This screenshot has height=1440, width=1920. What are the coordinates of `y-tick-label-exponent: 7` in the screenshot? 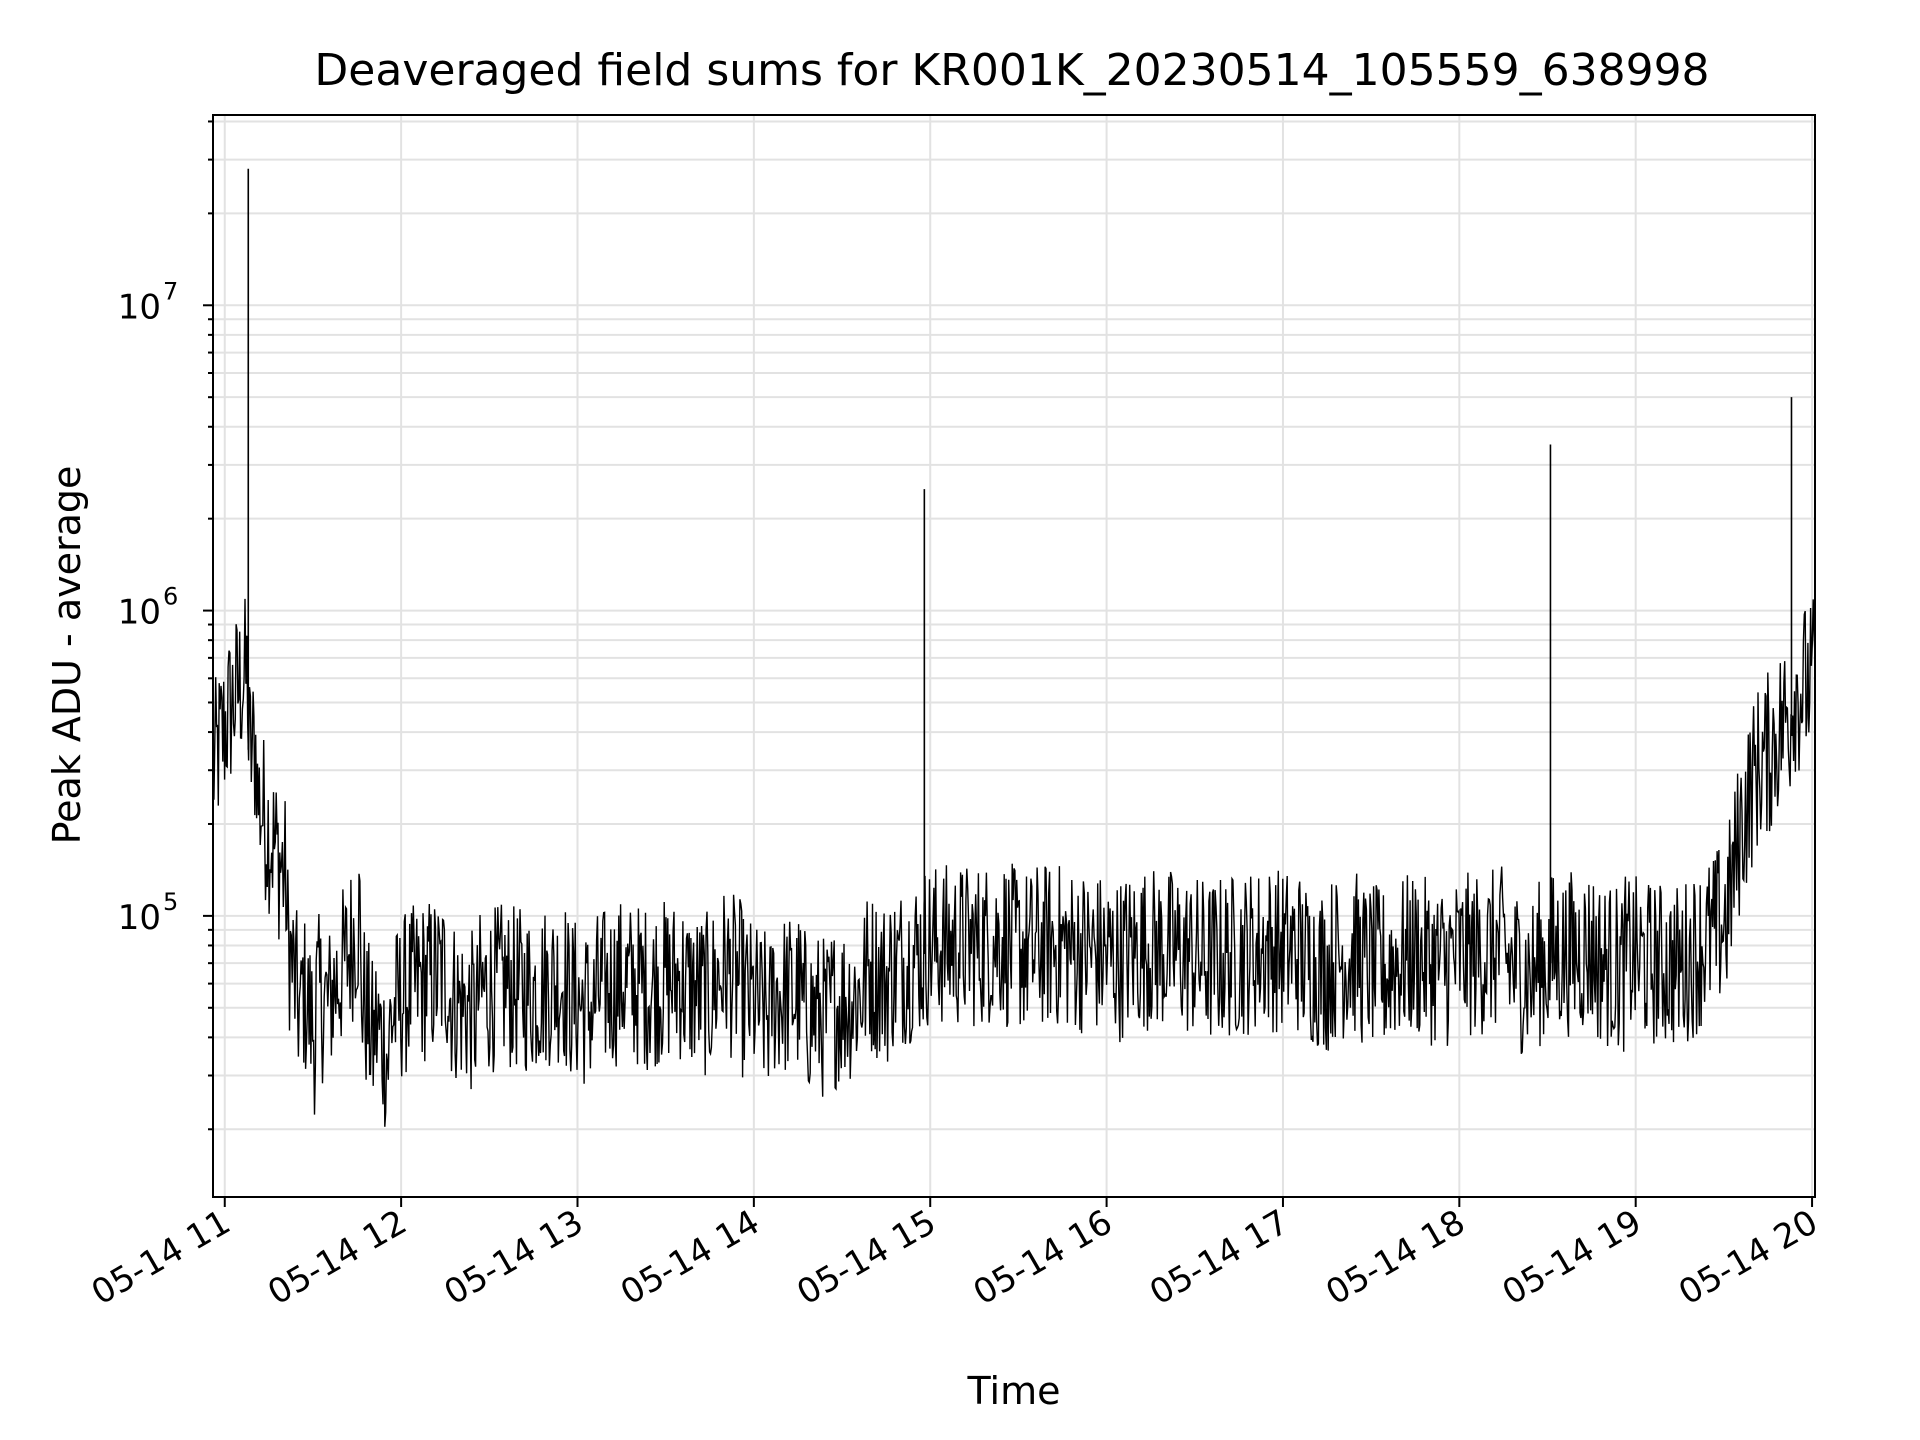 It's located at (170, 291).